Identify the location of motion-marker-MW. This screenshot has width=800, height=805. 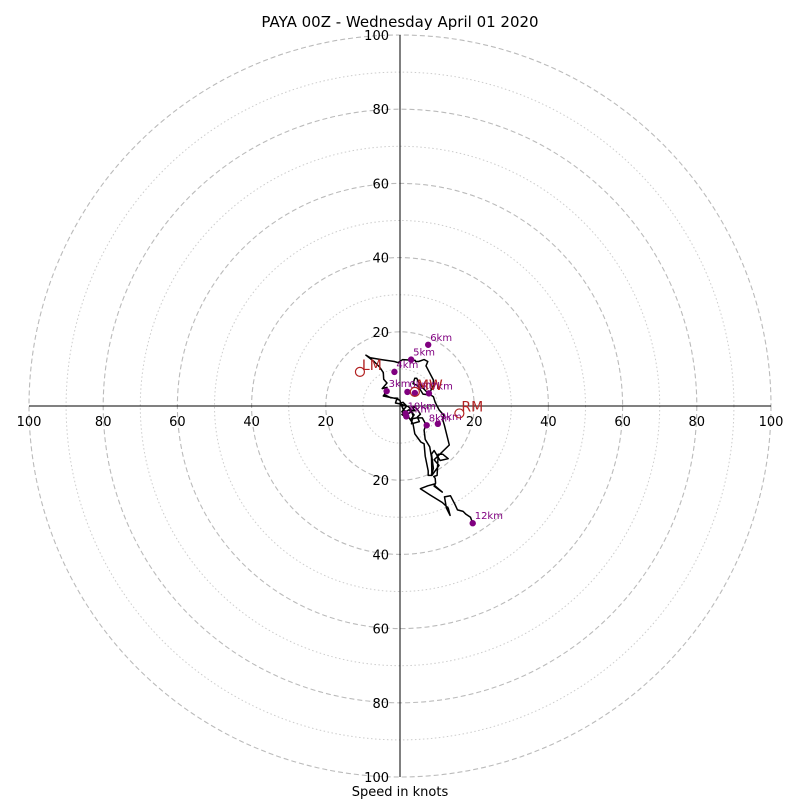
(414, 392).